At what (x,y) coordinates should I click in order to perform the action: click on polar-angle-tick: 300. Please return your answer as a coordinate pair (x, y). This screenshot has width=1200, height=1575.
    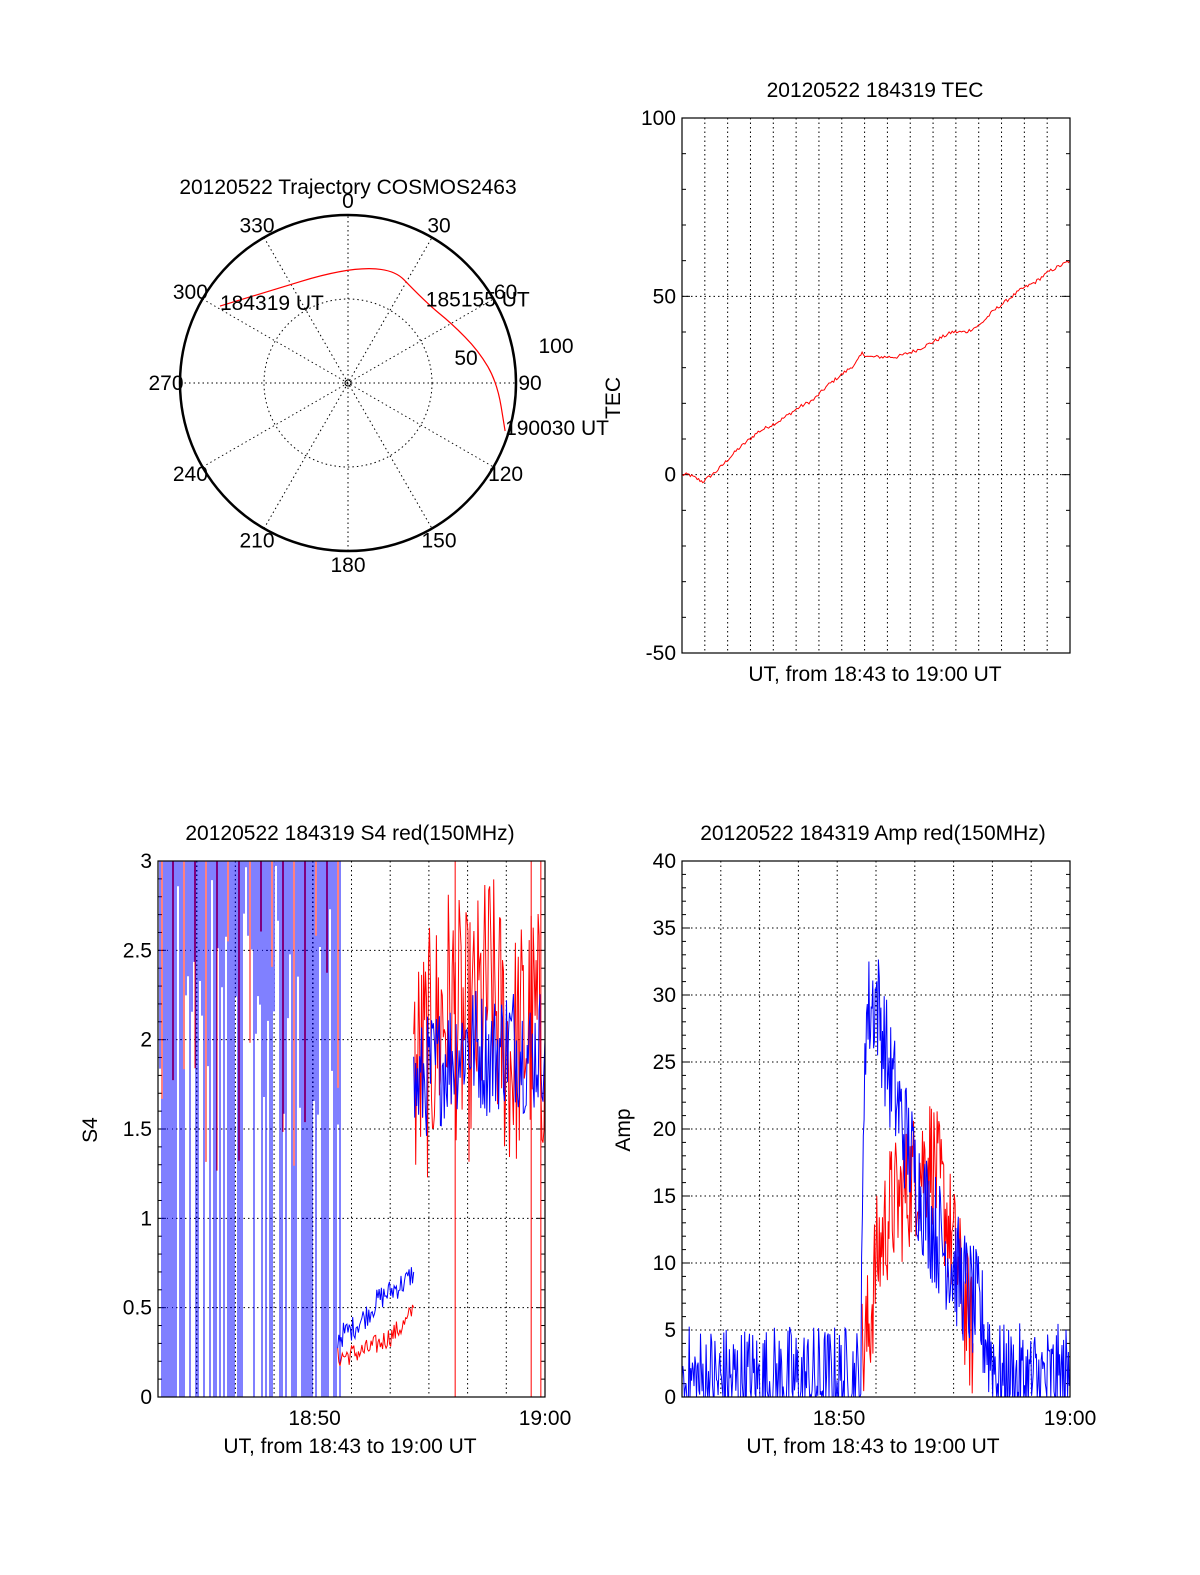
    Looking at the image, I should click on (190, 292).